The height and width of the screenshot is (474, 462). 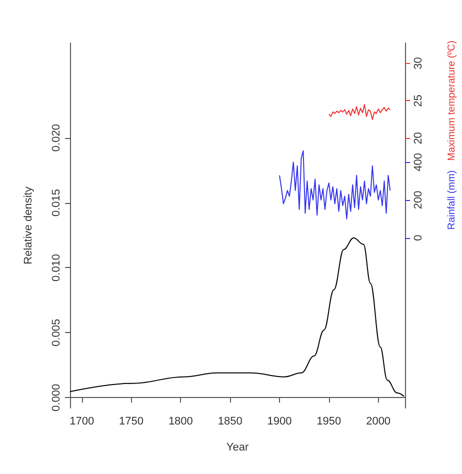 What do you see at coordinates (329, 422) in the screenshot?
I see `x-tick-label: 1950` at bounding box center [329, 422].